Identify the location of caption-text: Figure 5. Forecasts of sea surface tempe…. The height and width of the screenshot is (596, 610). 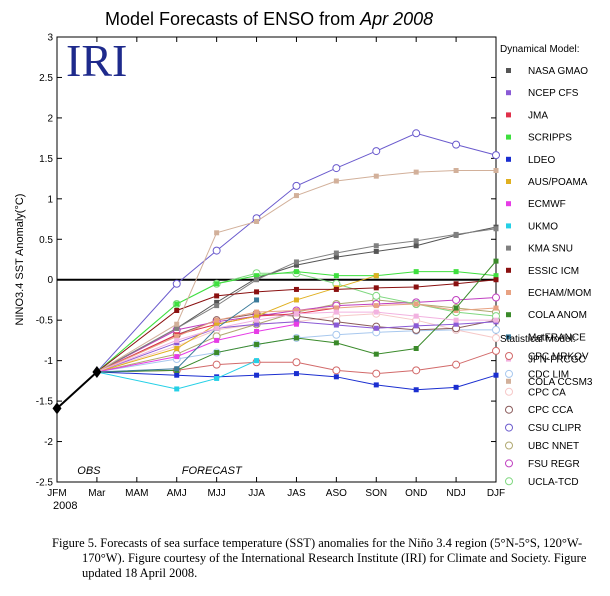
(319, 558).